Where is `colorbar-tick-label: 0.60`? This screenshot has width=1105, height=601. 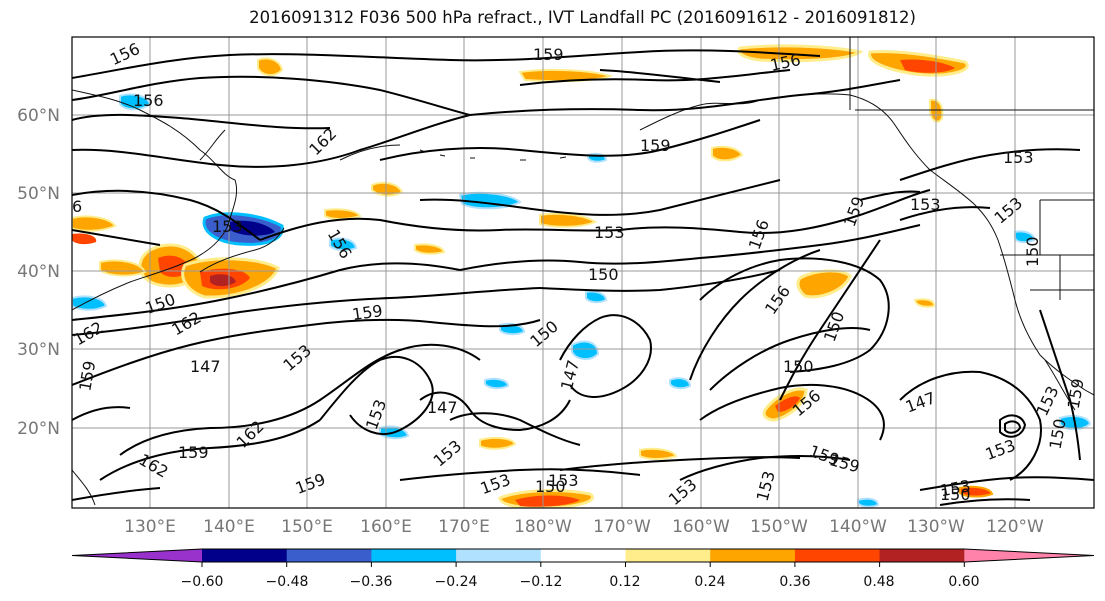 colorbar-tick-label: 0.60 is located at coordinates (963, 582).